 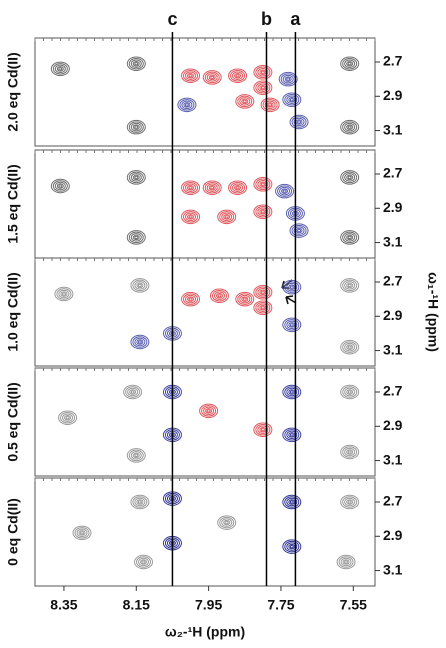 I want to click on x-tick-label: 8.15, so click(x=136, y=605).